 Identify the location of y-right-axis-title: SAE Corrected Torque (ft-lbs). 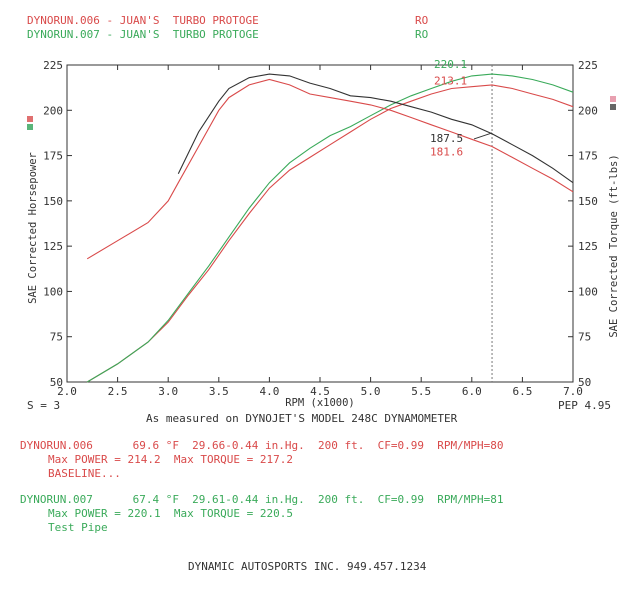
(614, 245).